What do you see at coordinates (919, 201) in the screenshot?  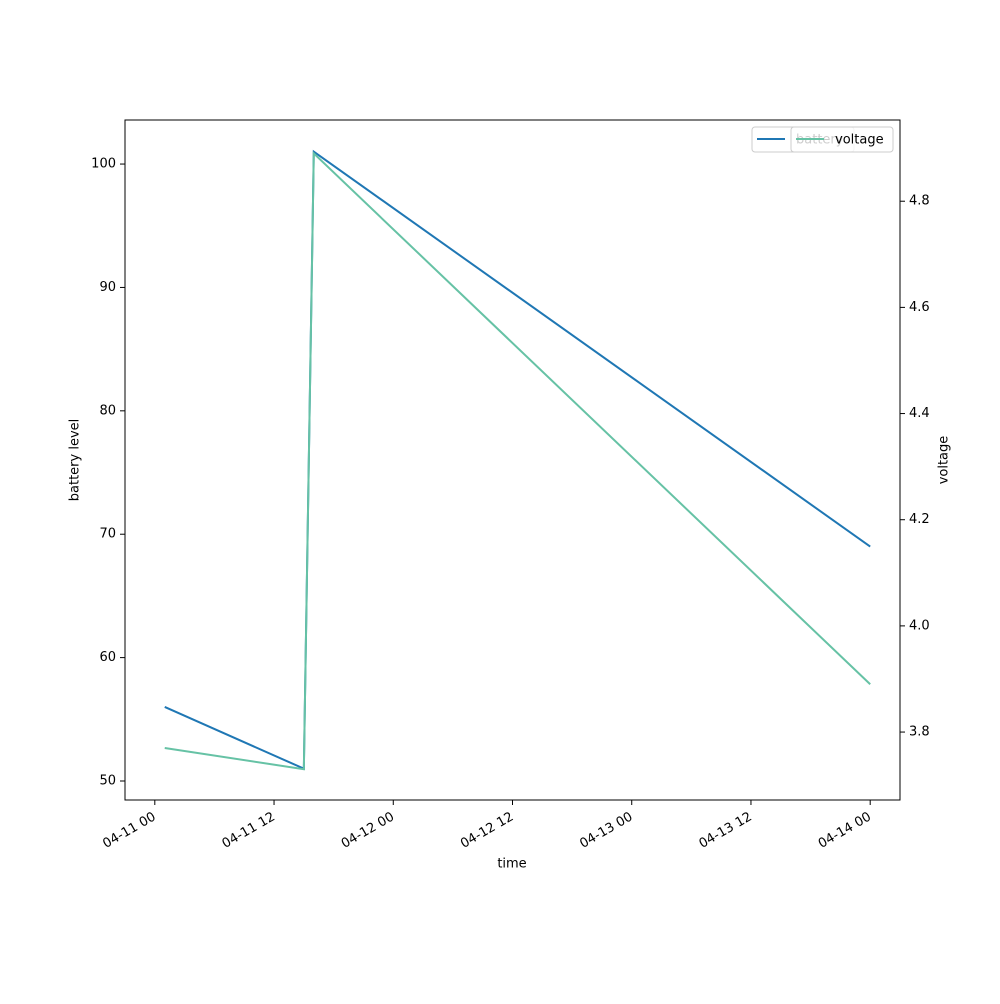 I see `y2-tick-label: 4.8` at bounding box center [919, 201].